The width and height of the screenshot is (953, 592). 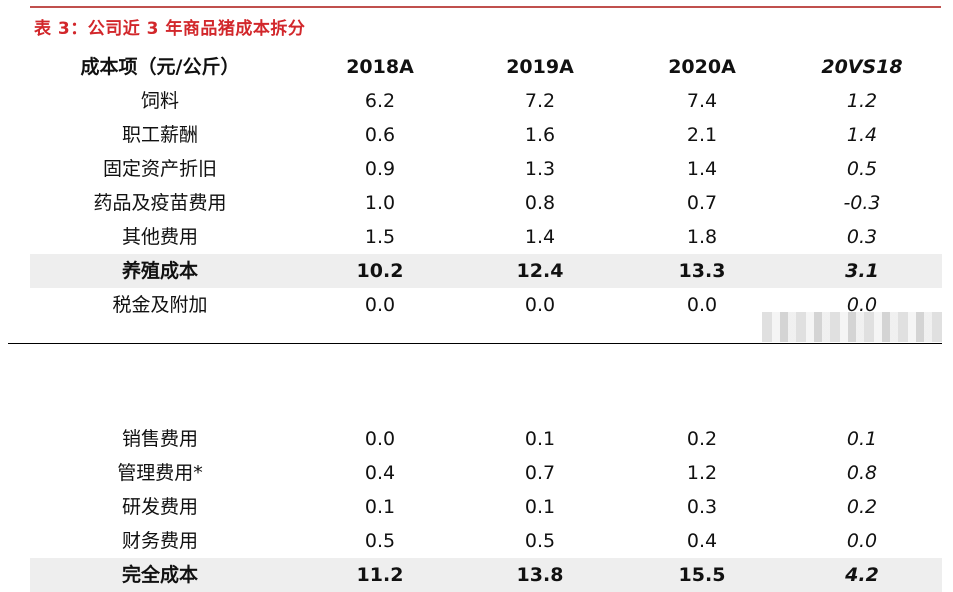 What do you see at coordinates (702, 135) in the screenshot?
I see `cell-2020: 2.1` at bounding box center [702, 135].